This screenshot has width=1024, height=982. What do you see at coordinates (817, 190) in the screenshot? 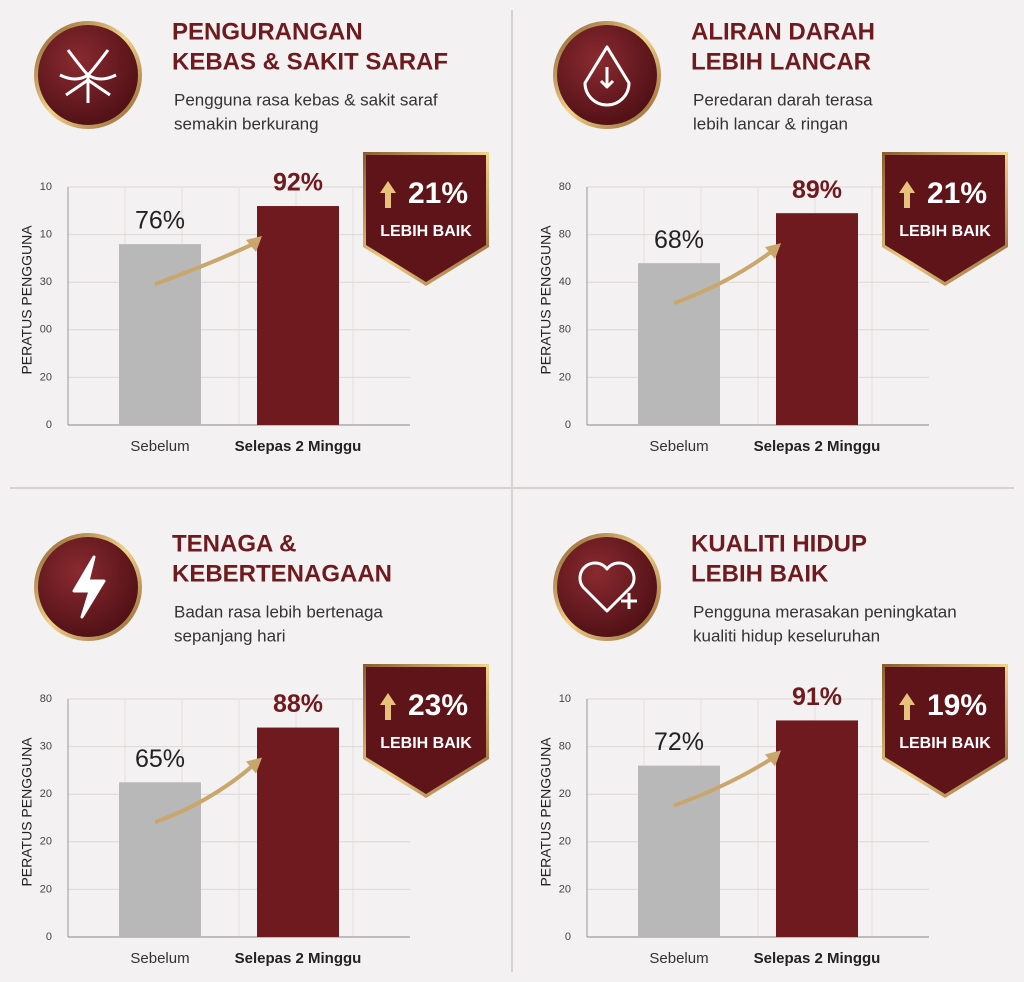
I see `value-label: 89%` at bounding box center [817, 190].